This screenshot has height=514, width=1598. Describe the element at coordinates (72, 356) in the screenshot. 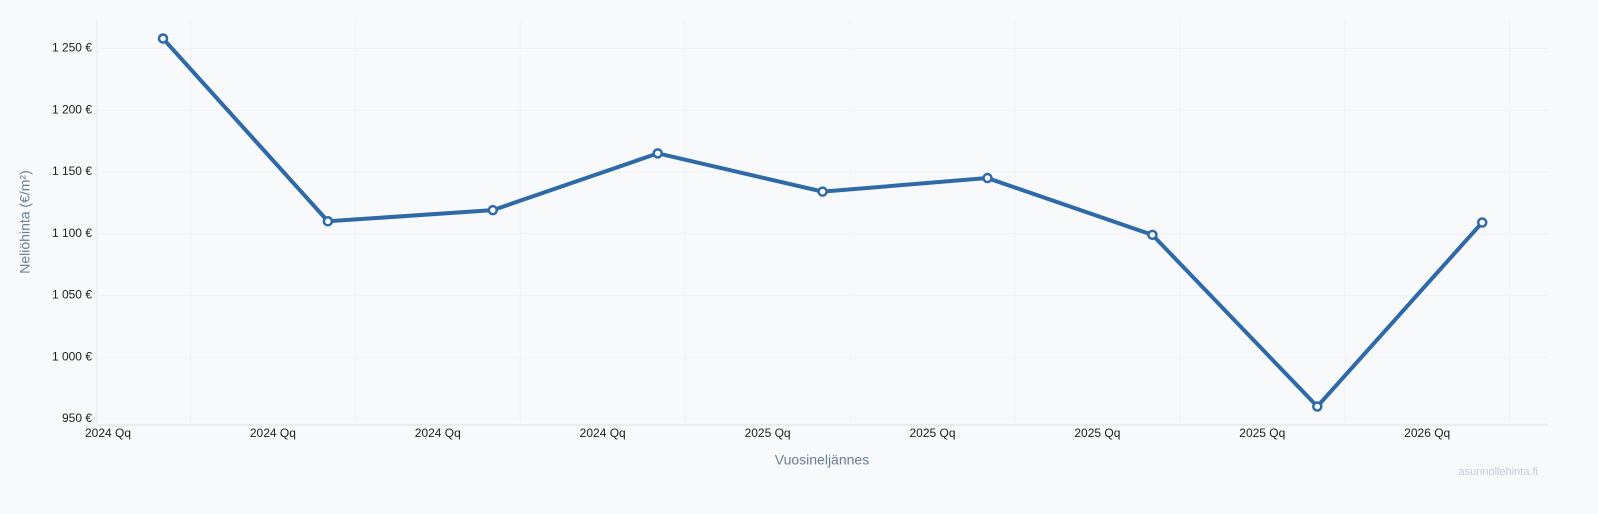

I see `y-tick-label: 1 000 €` at that location.